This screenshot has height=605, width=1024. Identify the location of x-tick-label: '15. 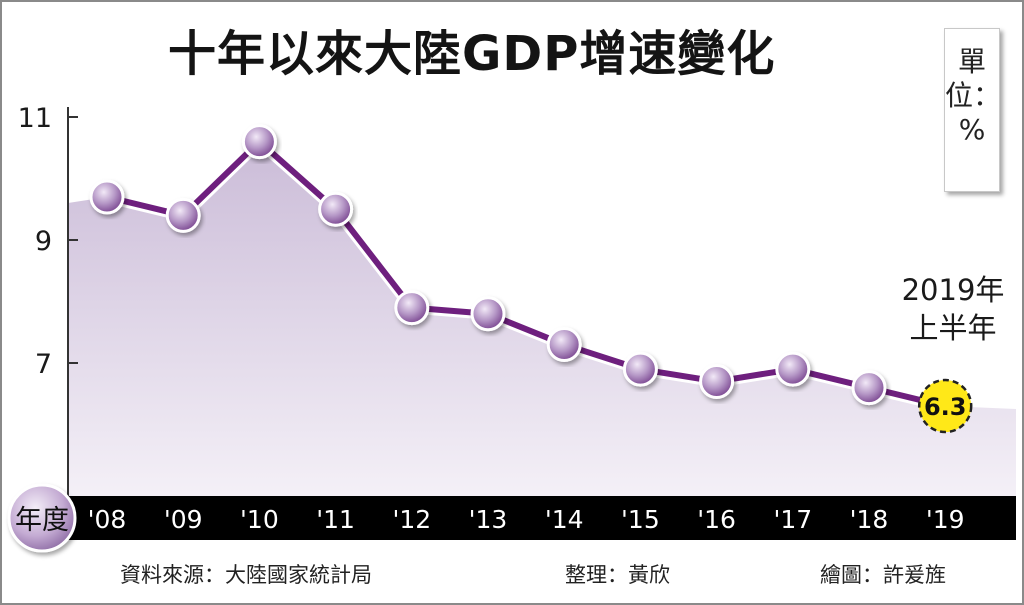
(640, 519).